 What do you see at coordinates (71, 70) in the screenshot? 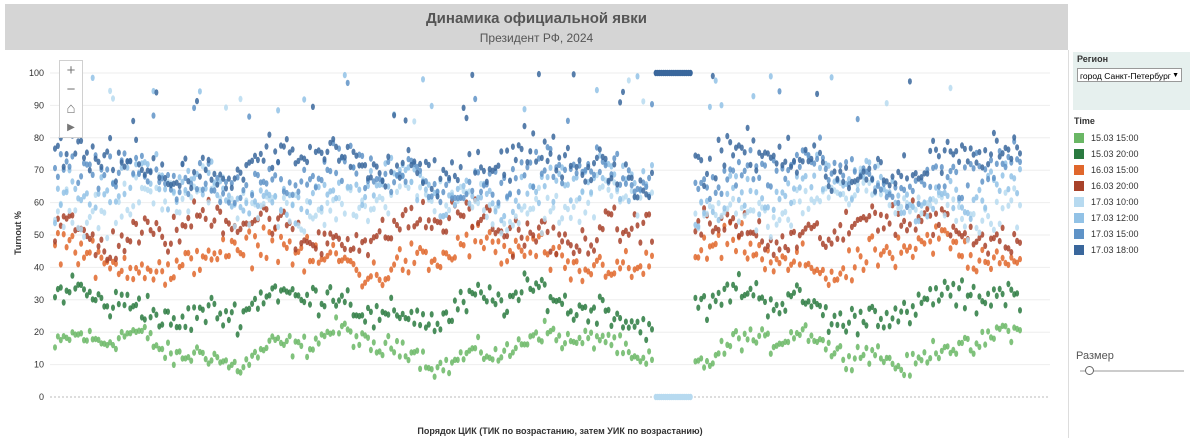
I see `zoom-in-button: +` at bounding box center [71, 70].